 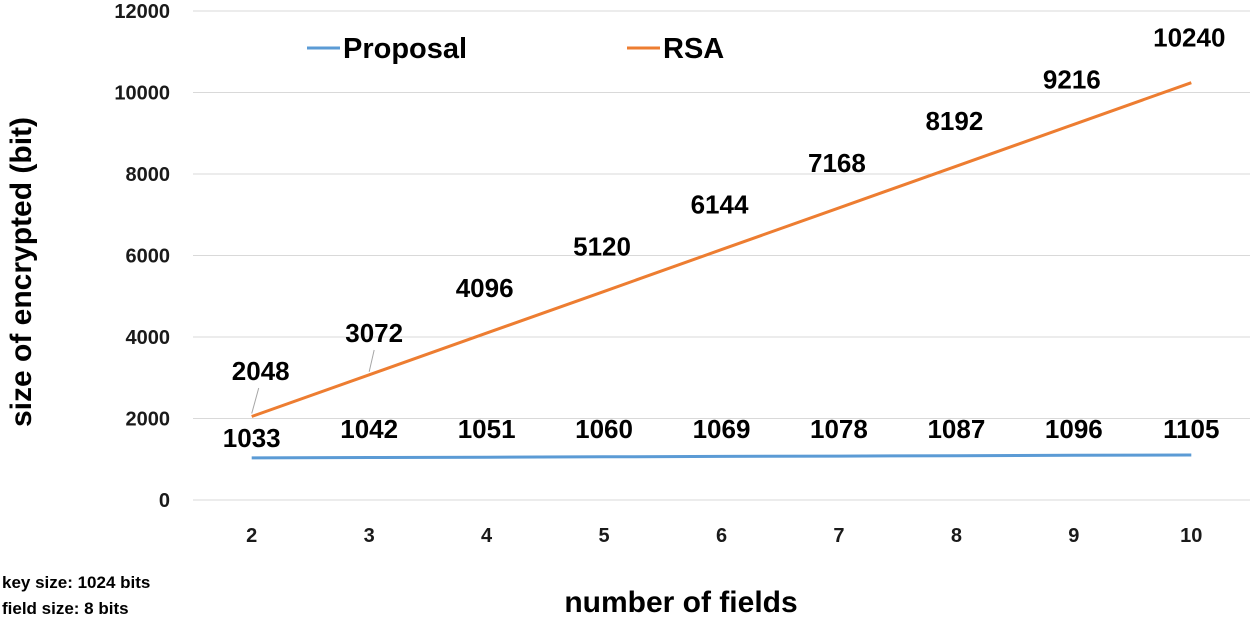 I want to click on y-axis-ticks: 0 2000 4000 6000 8000 10000 12000, so click(x=142, y=256).